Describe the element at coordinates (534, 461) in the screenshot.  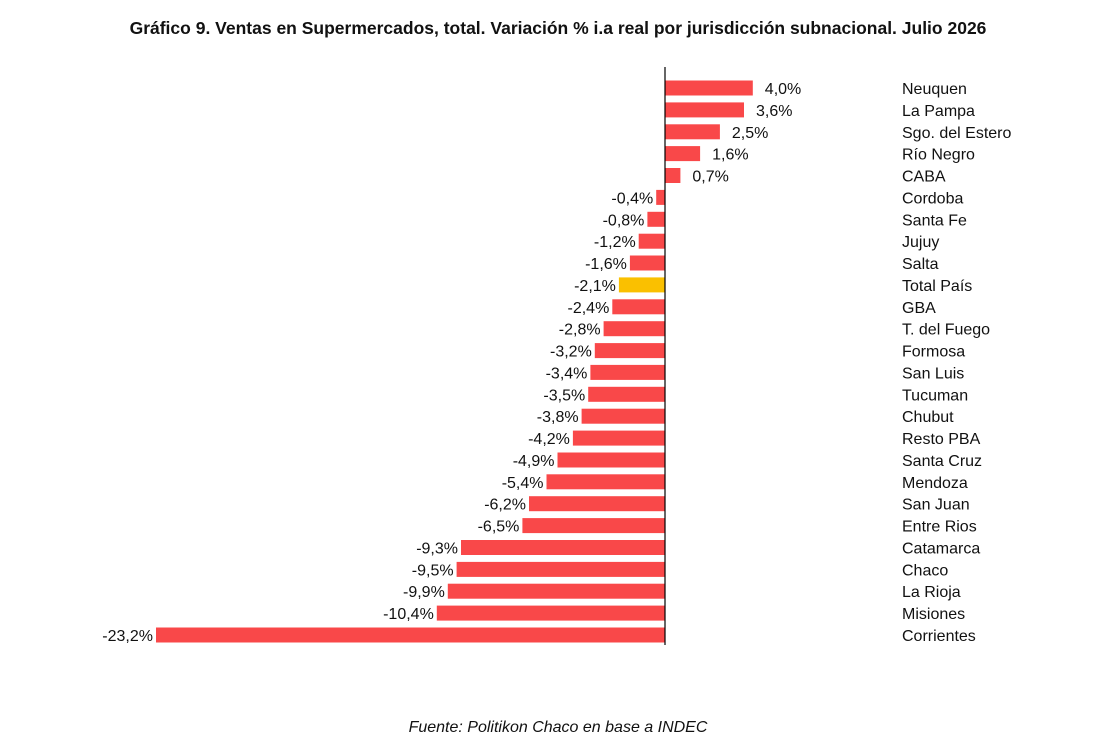
I see `value-label-santa-cruz: -4,9%` at that location.